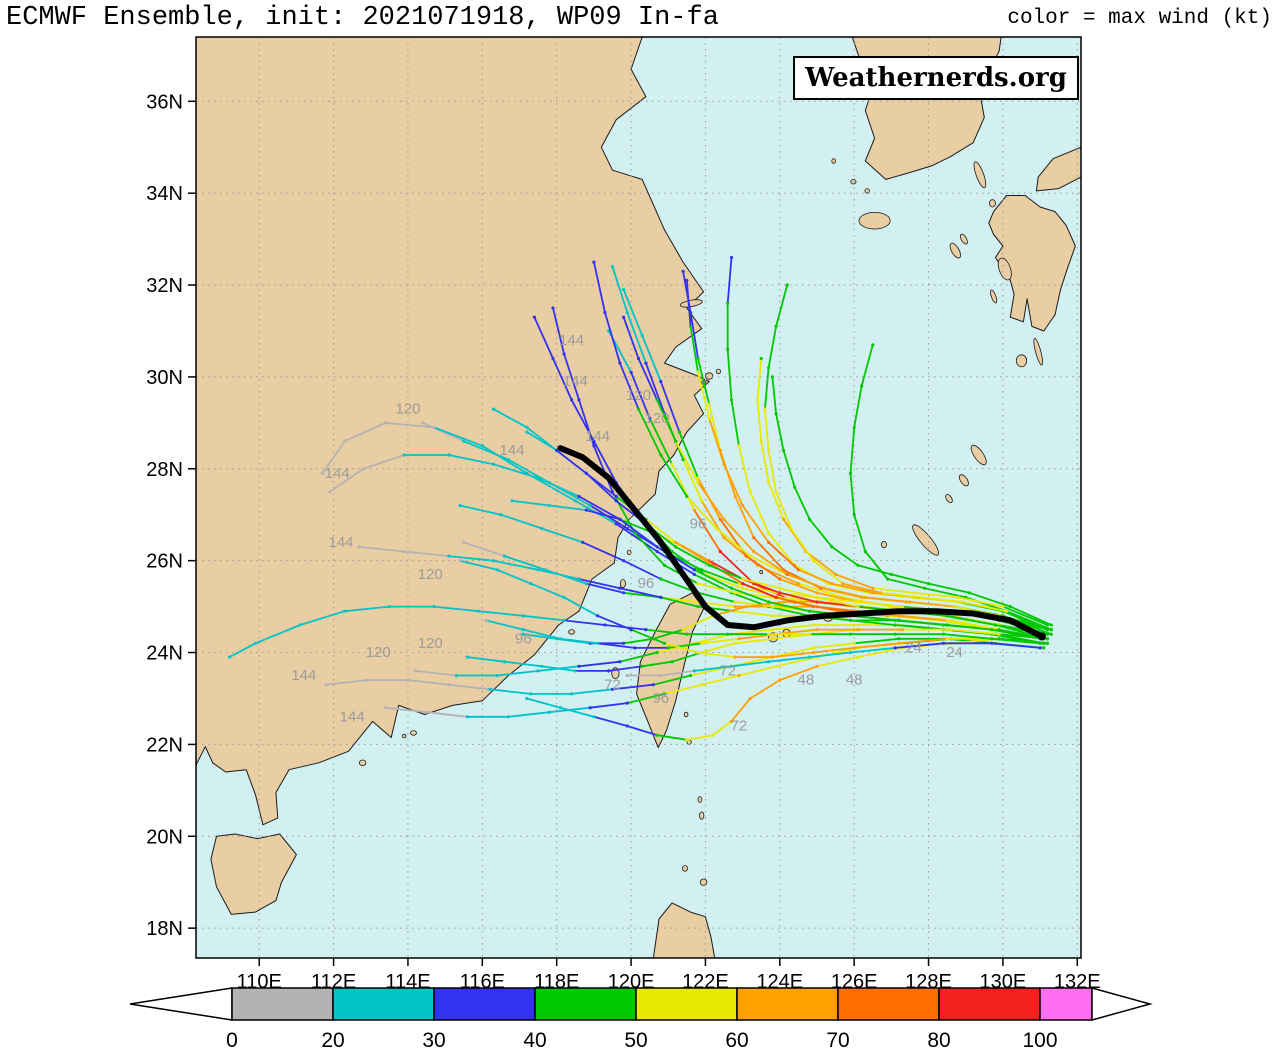 The image size is (1278, 1053). Describe the element at coordinates (433, 1040) in the screenshot. I see `svg-text: 30` at that location.